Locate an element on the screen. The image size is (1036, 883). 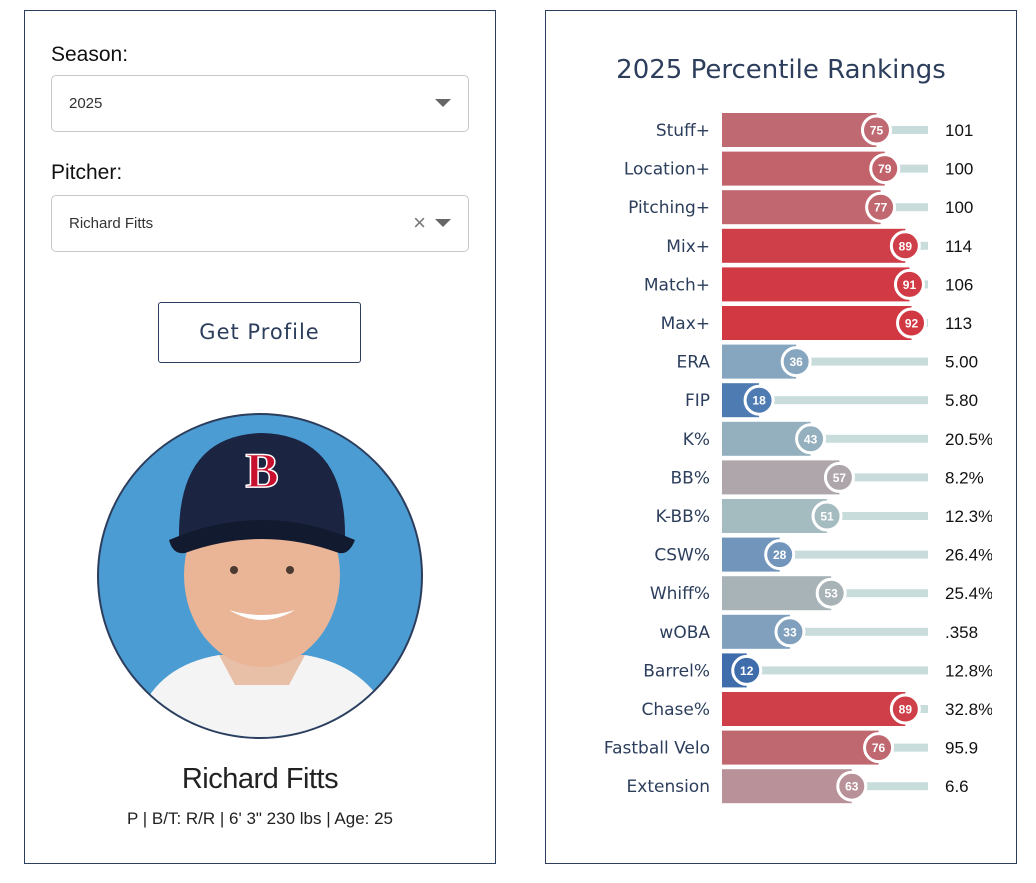
percentile-label: 57 is located at coordinates (840, 478).